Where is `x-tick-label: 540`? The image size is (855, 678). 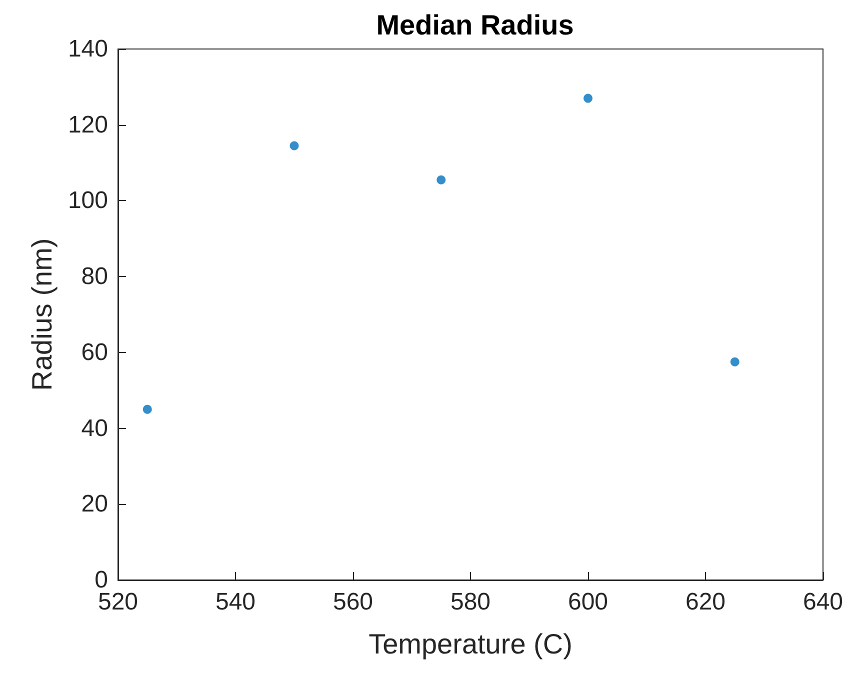
x-tick-label: 540 is located at coordinates (235, 602).